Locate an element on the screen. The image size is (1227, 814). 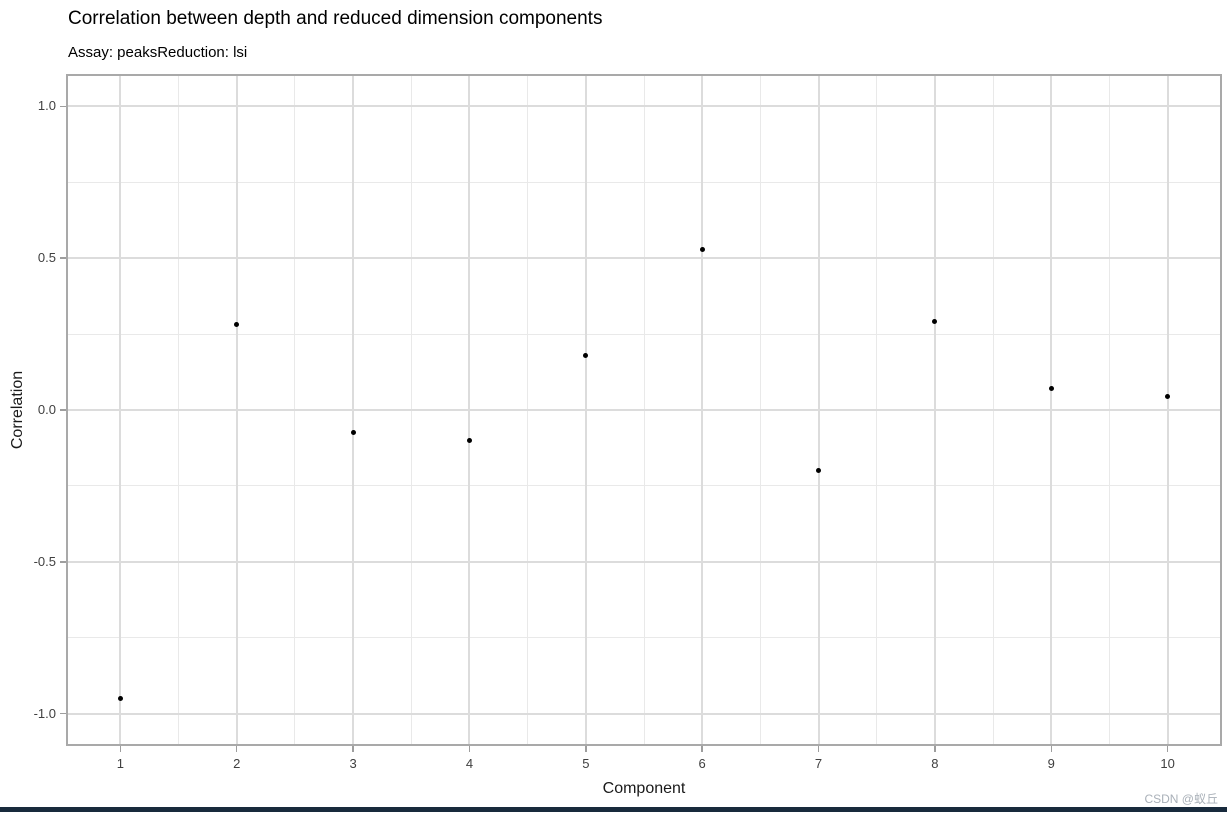
footer-accent-bar is located at coordinates (613, 809).